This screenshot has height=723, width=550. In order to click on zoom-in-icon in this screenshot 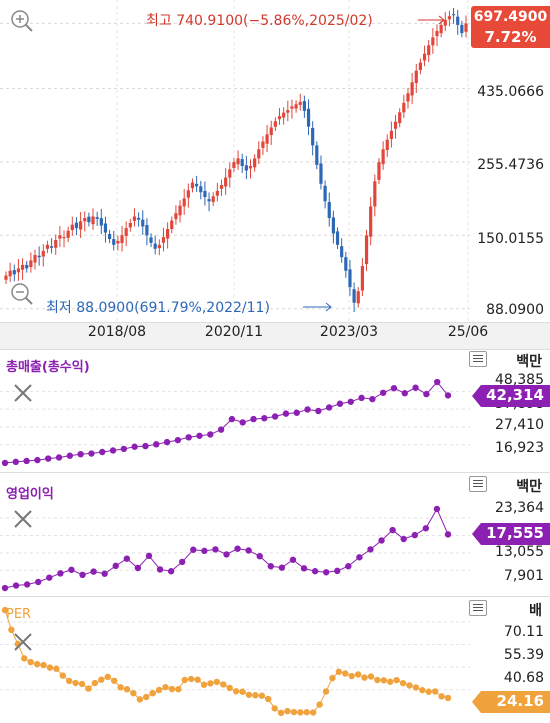, I will do `click(22, 21)`.